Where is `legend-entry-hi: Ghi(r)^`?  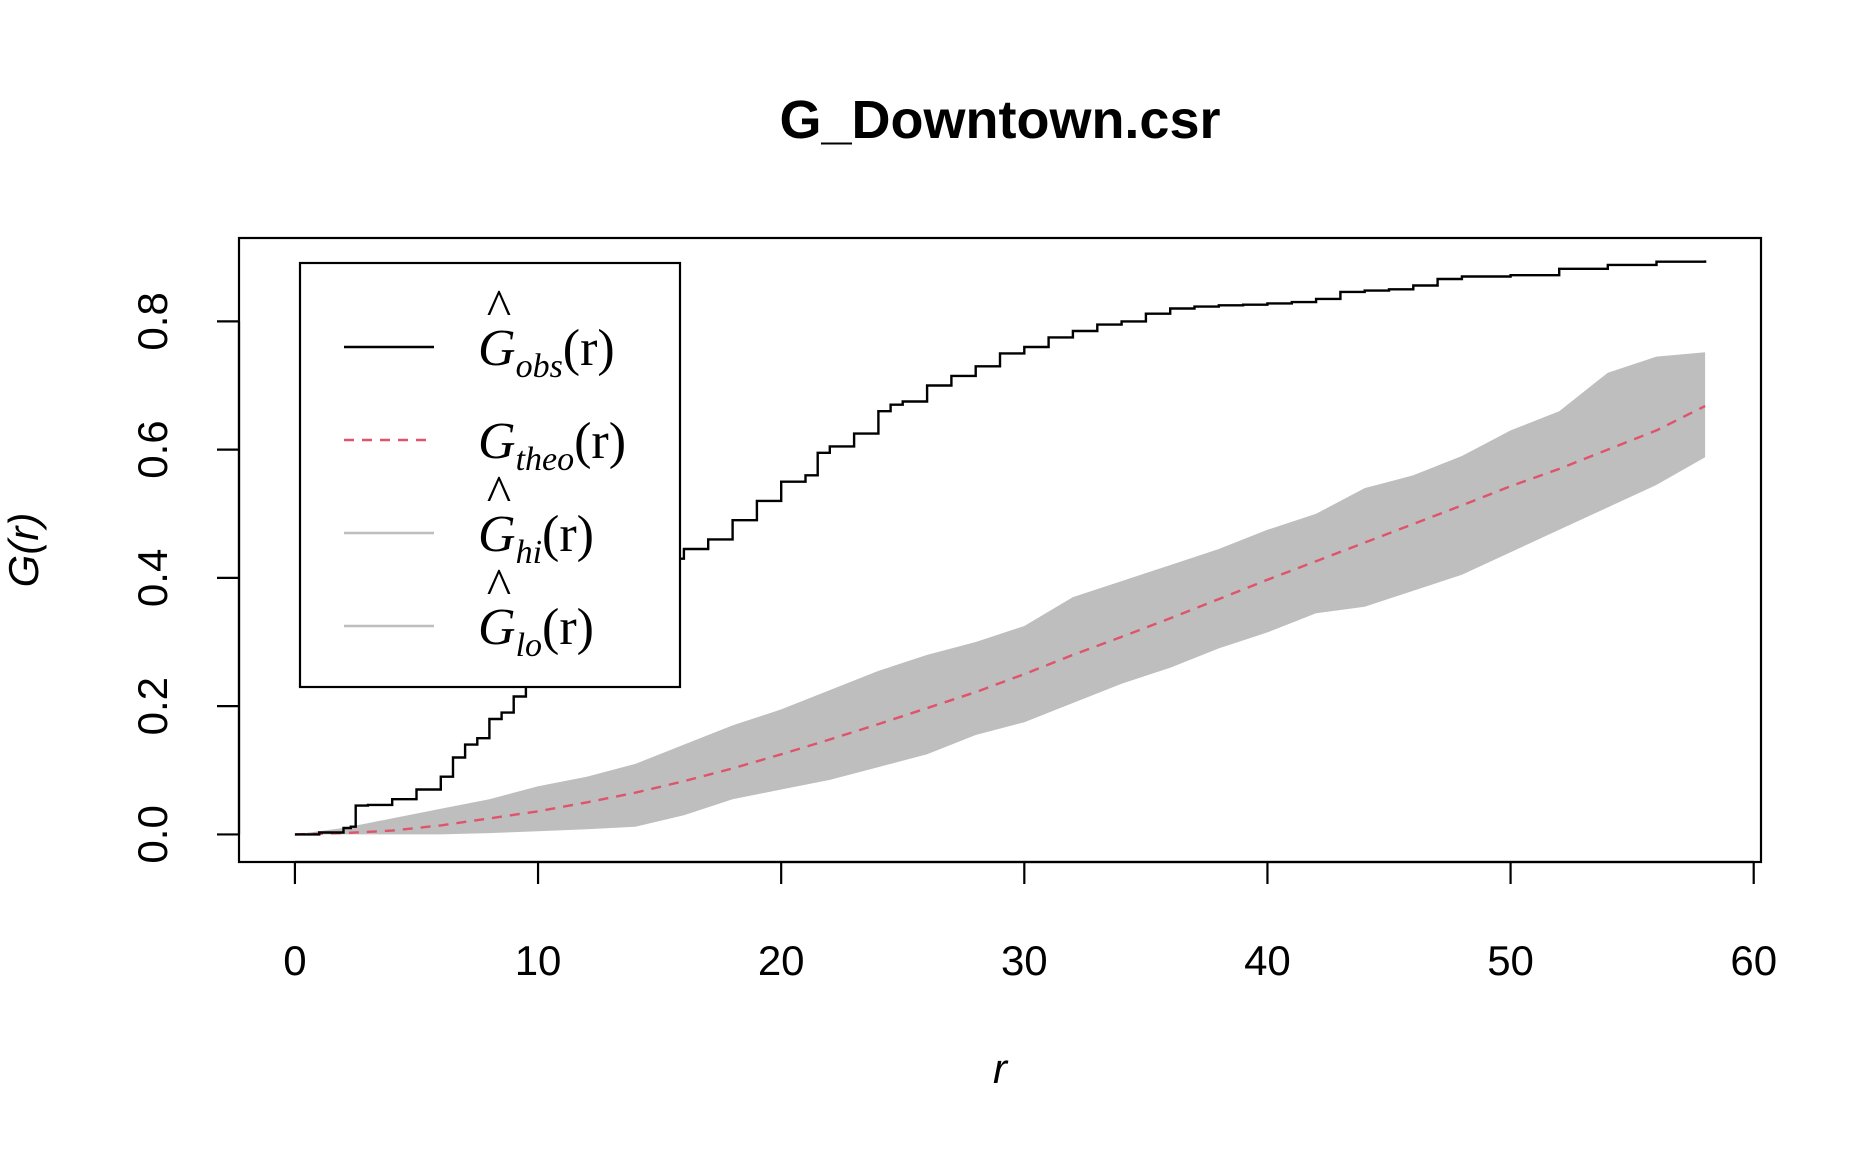
legend-entry-hi: Ghi(r)^ is located at coordinates (469, 518).